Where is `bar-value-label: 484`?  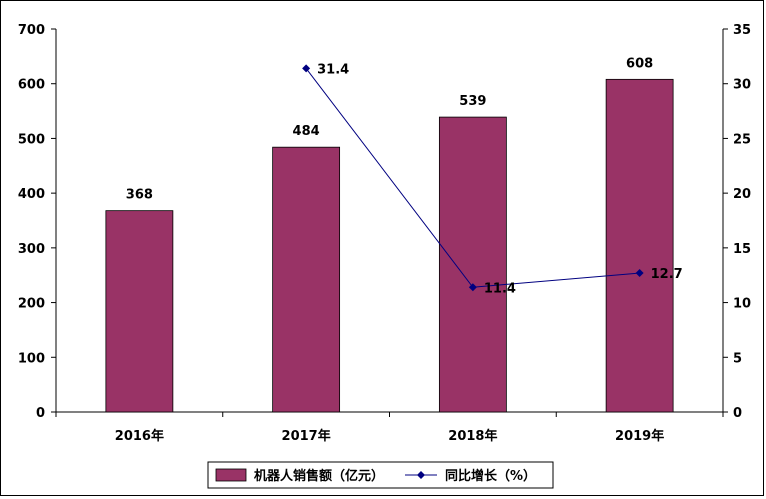
bar-value-label: 484 is located at coordinates (306, 131).